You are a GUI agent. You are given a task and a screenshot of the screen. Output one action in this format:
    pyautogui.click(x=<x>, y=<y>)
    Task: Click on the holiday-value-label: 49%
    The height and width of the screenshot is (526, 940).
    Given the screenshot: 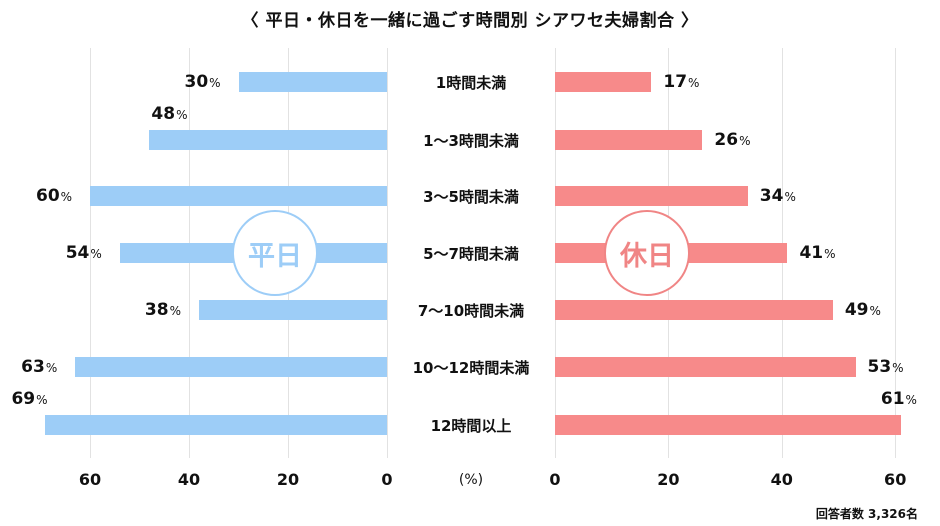 What is the action you would take?
    pyautogui.click(x=863, y=310)
    